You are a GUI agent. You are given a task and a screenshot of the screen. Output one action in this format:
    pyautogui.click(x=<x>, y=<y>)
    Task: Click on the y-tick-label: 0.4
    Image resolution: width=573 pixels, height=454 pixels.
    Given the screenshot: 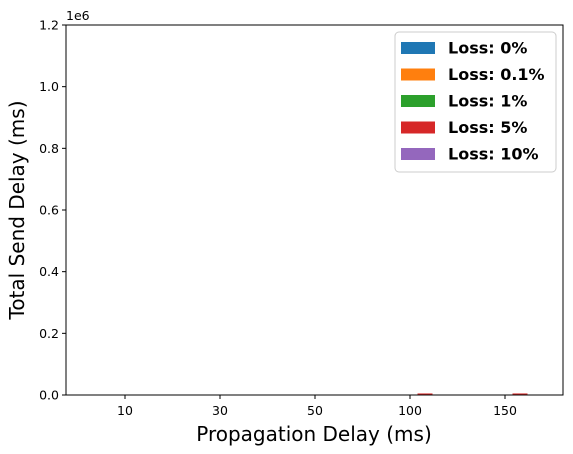 What is the action you would take?
    pyautogui.click(x=49, y=271)
    